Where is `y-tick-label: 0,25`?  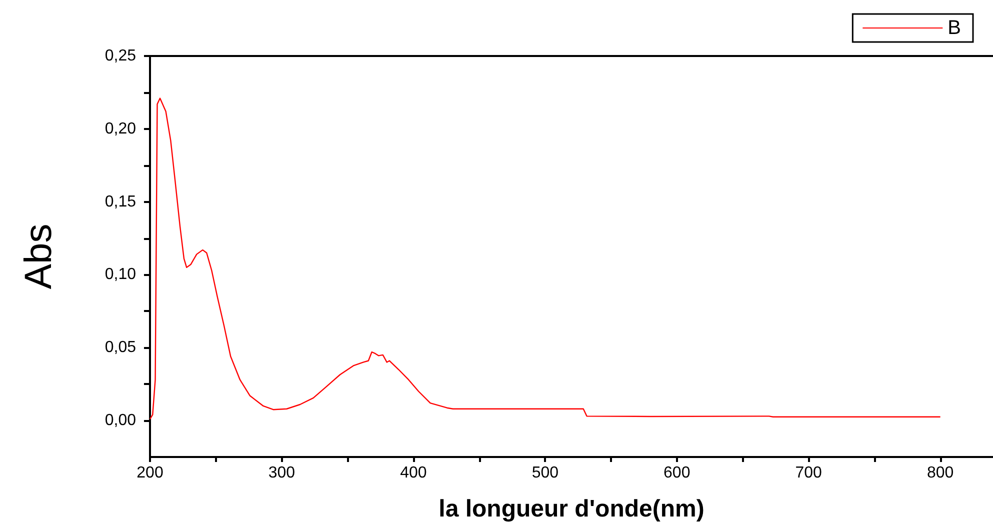
y-tick-label: 0,25 is located at coordinates (120, 56).